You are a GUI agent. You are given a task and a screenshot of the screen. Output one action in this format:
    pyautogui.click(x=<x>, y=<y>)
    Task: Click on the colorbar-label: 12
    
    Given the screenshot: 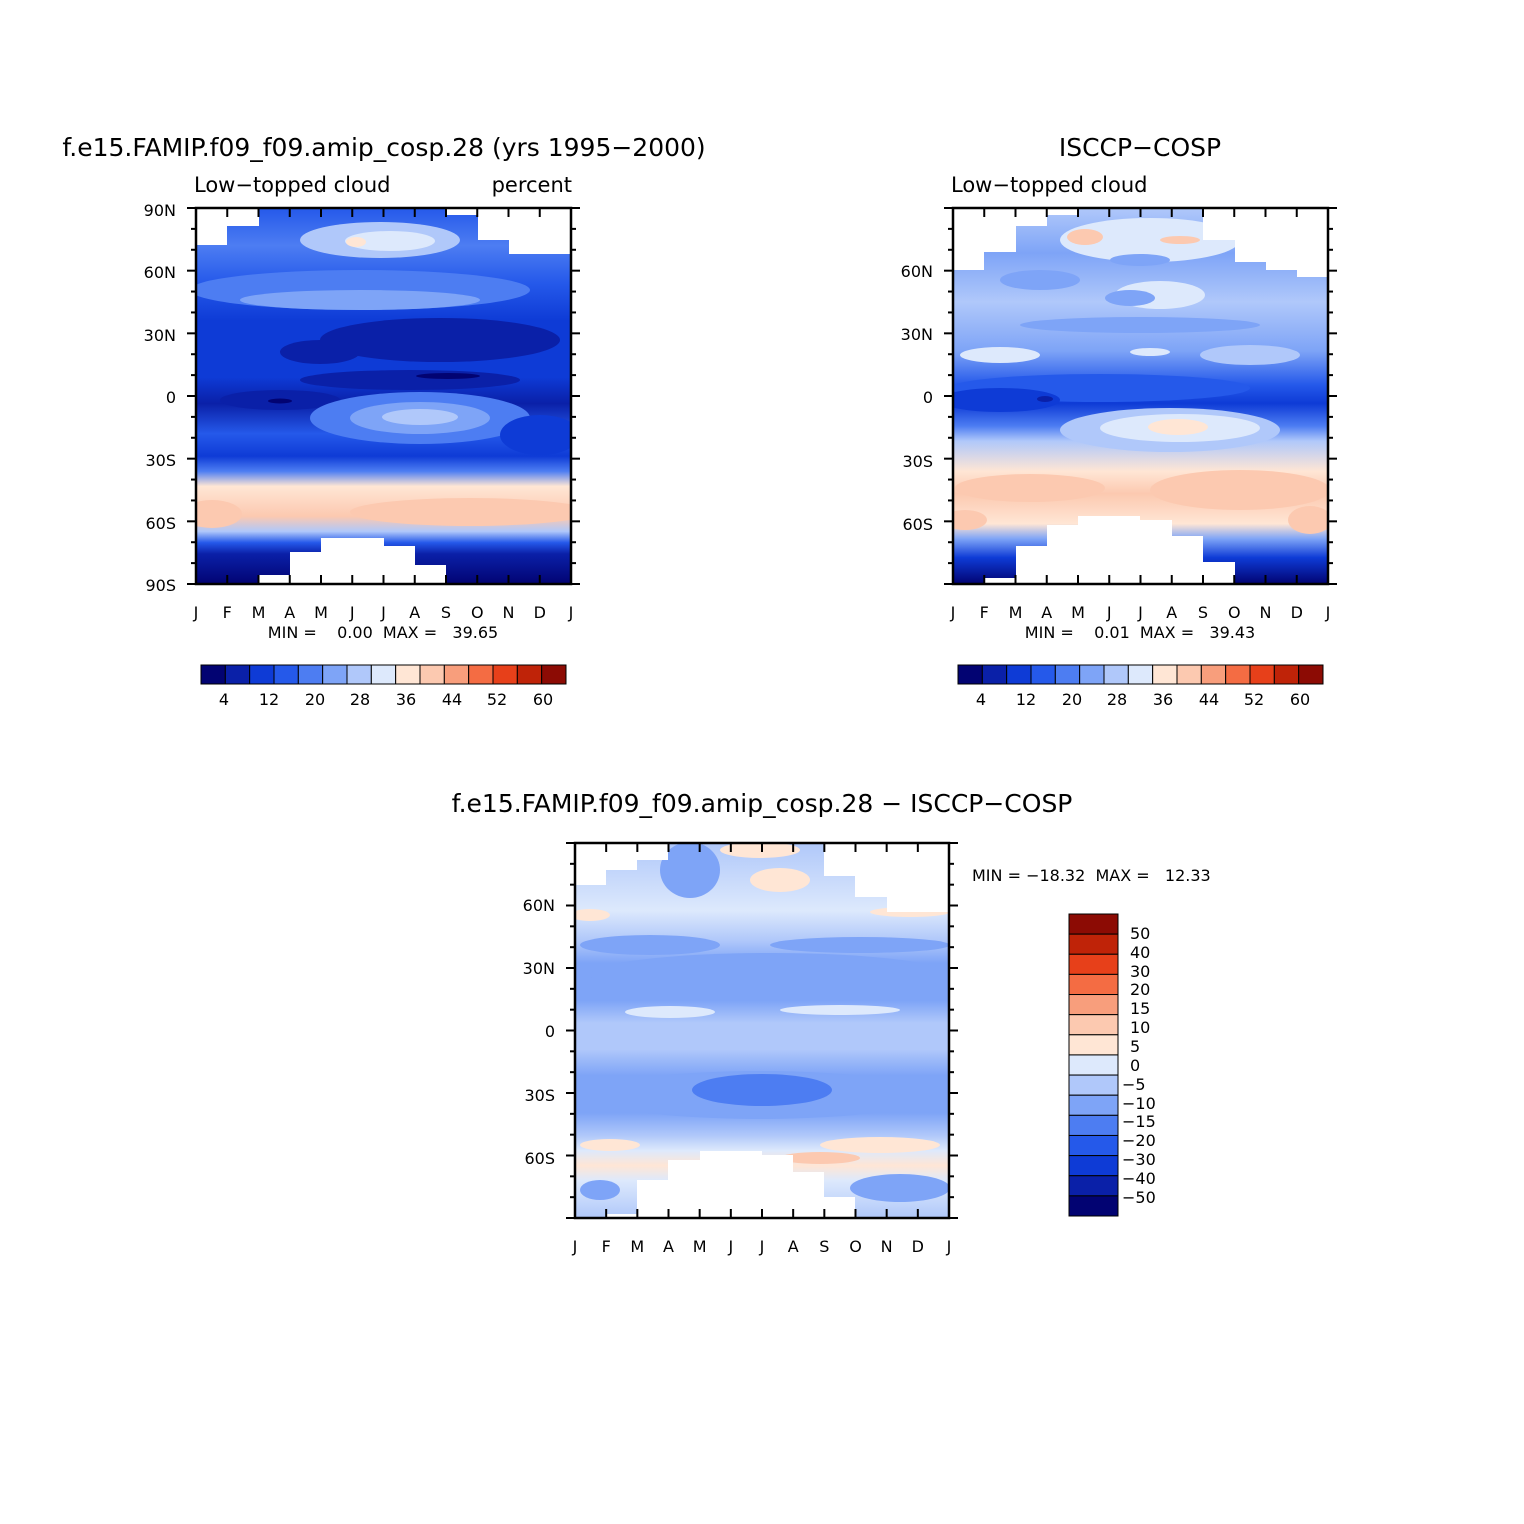 What is the action you would take?
    pyautogui.click(x=1026, y=699)
    